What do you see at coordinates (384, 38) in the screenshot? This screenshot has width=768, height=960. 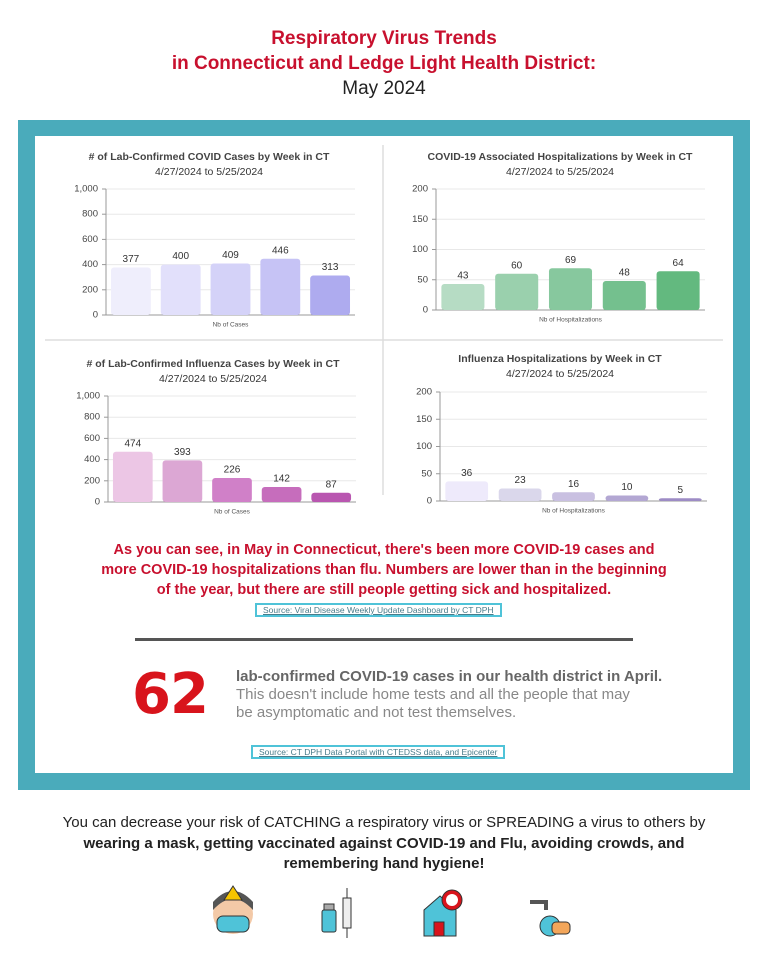 I see `title: Respiratory Virus Trends` at bounding box center [384, 38].